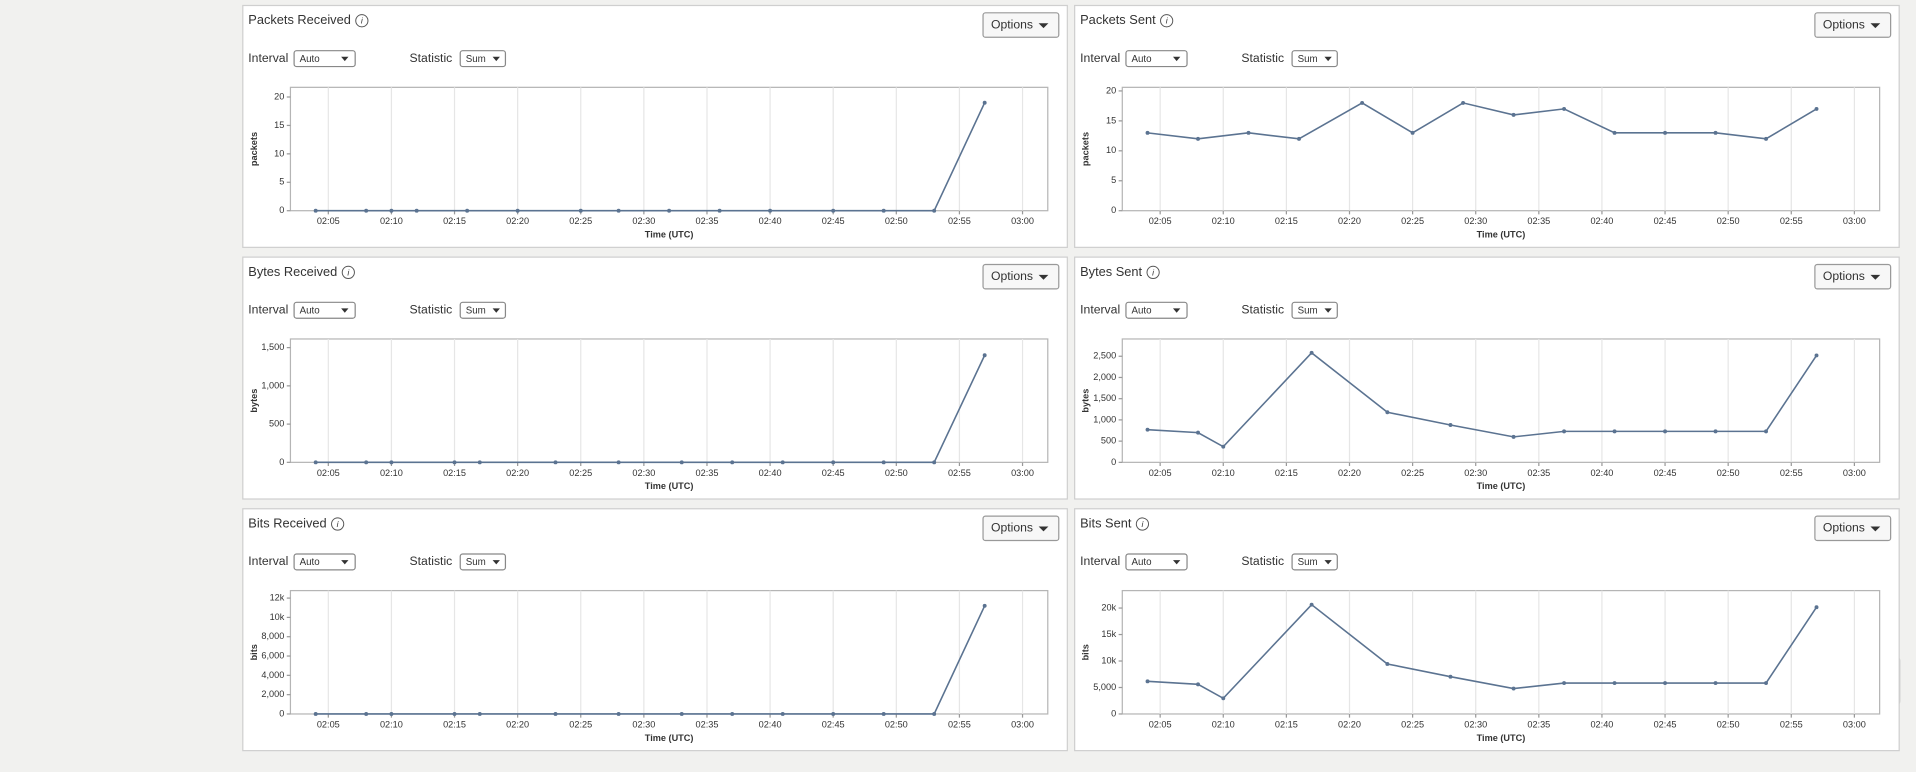  I want to click on y-tick-label: 500, so click(1108, 441).